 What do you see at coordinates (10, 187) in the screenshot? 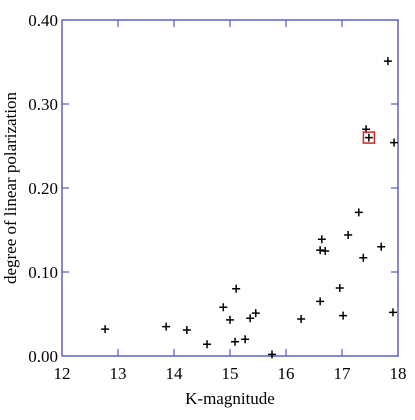
I see `y-axis-label: degree of linear polarization` at bounding box center [10, 187].